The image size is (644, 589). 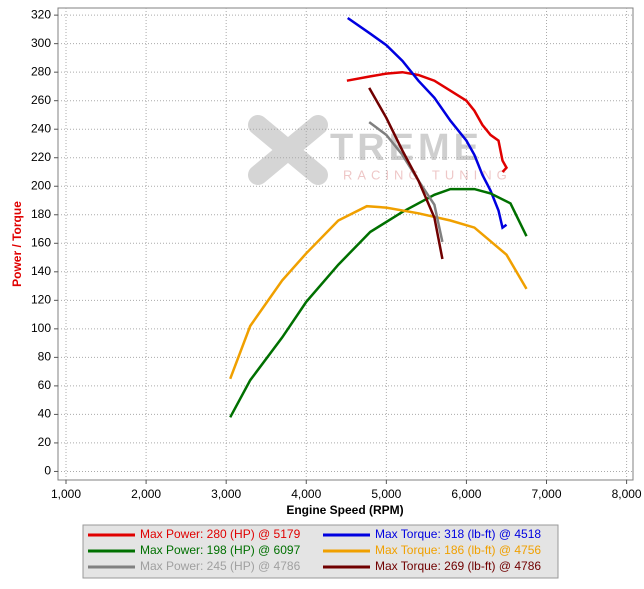 I want to click on y-tick-label: 100, so click(x=41, y=328).